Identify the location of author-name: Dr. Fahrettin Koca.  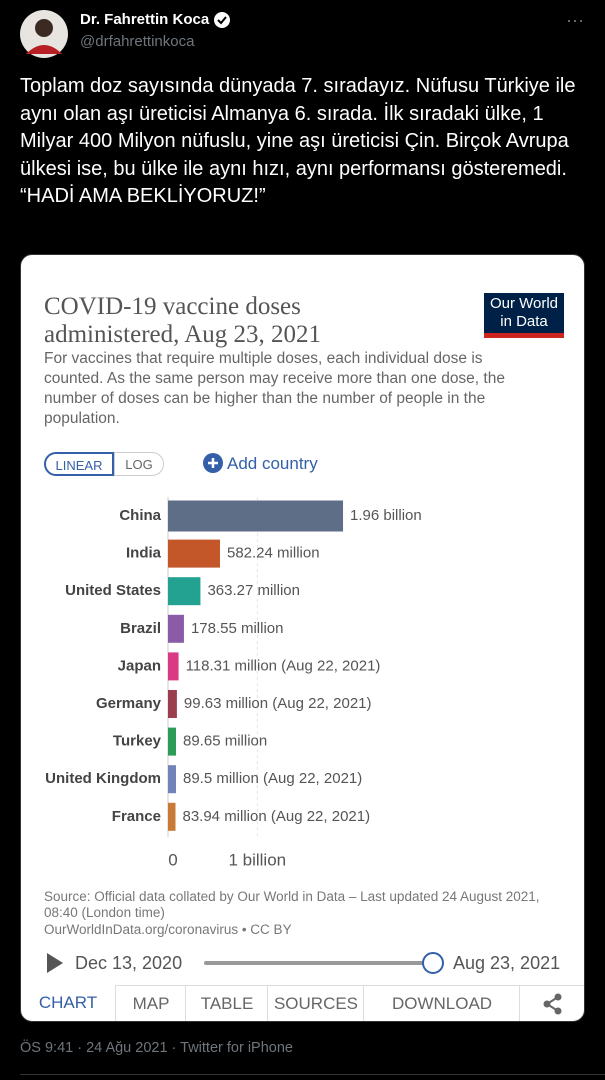
(145, 19).